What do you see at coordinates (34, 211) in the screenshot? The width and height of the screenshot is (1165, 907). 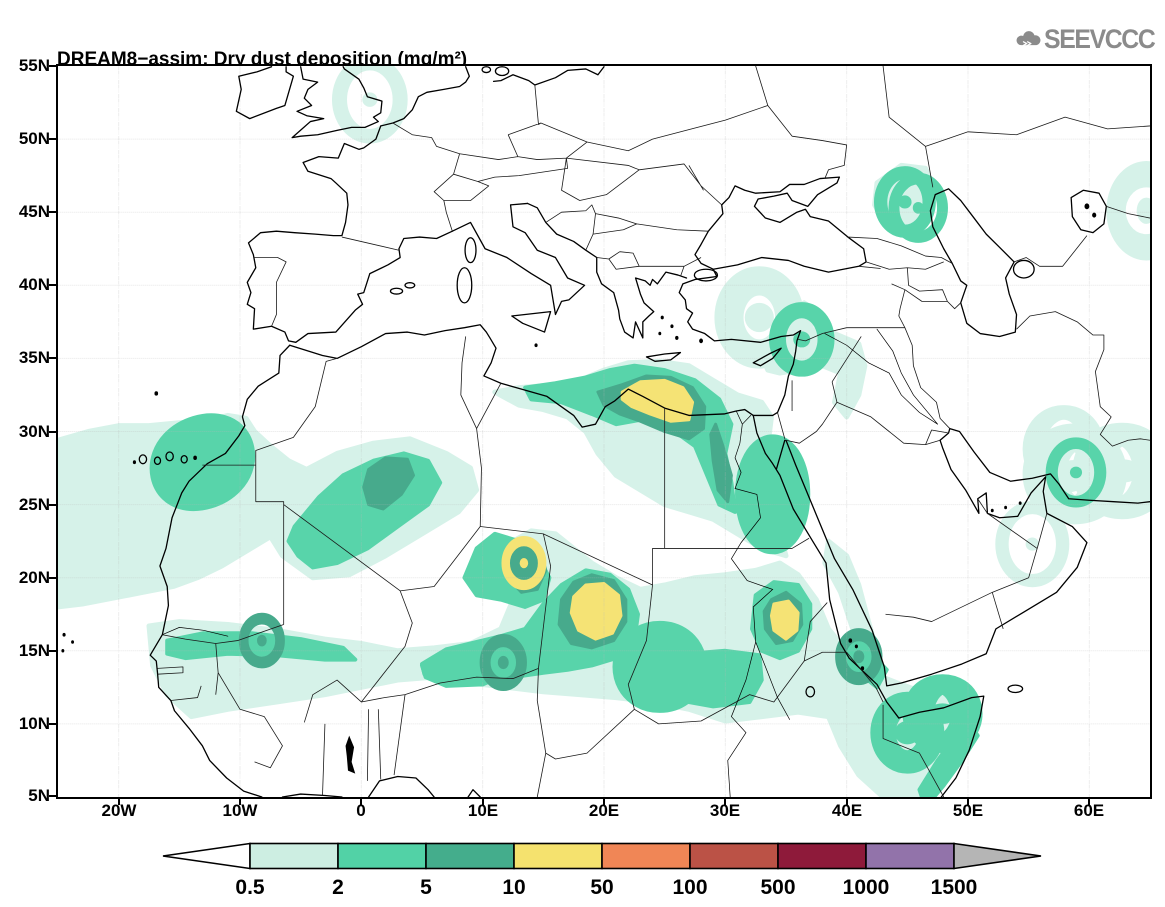 I see `lat-label: 45N` at bounding box center [34, 211].